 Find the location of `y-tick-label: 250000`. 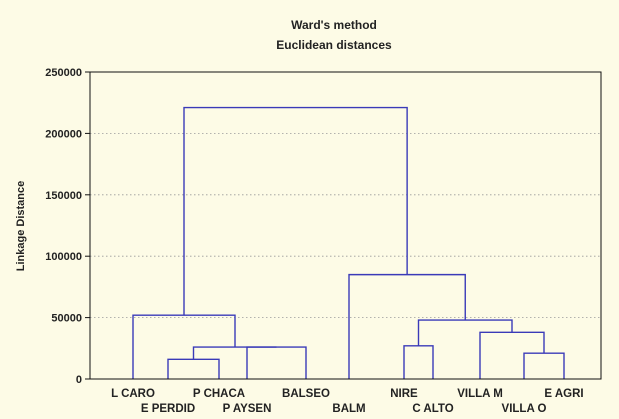

y-tick-label: 250000 is located at coordinates (63, 73).